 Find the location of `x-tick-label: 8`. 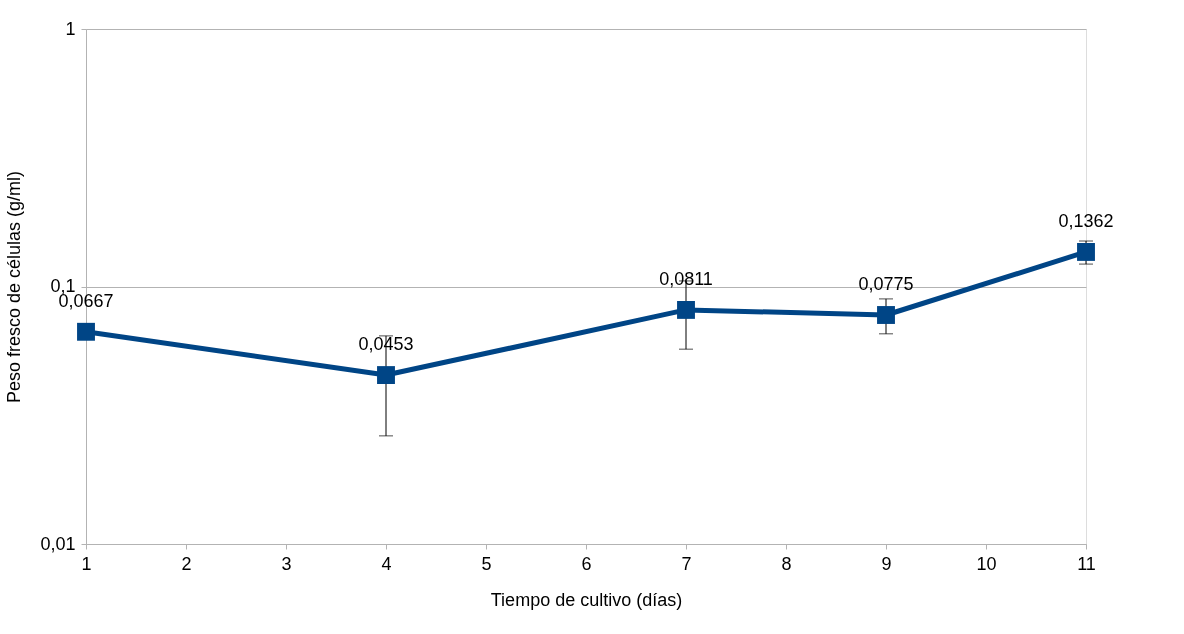

x-tick-label: 8 is located at coordinates (786, 563).